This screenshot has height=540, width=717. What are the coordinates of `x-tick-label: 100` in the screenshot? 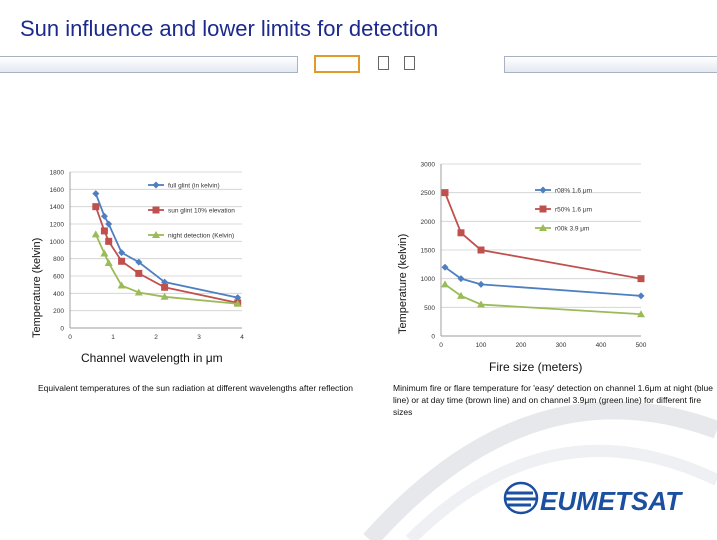 It's located at (481, 345).